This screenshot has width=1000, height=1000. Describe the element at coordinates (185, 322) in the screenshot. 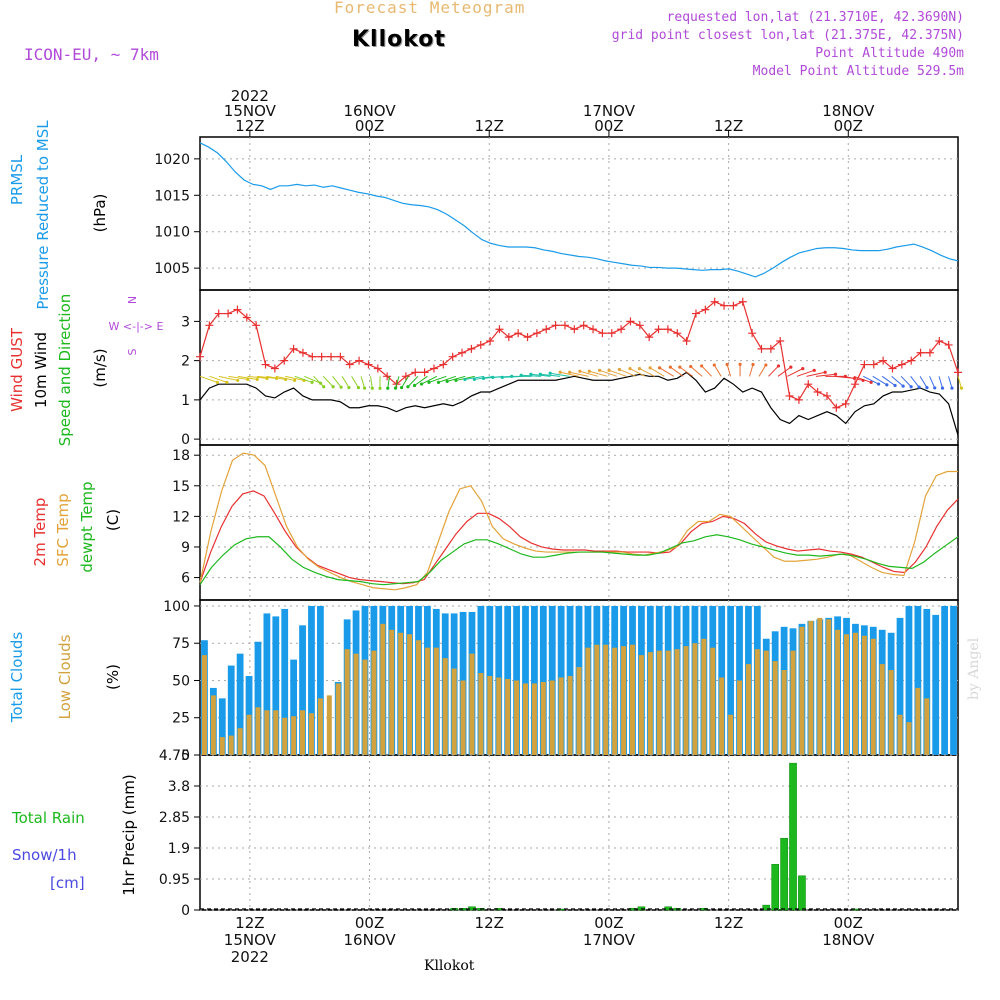

I see `y-tick-label: 3` at that location.